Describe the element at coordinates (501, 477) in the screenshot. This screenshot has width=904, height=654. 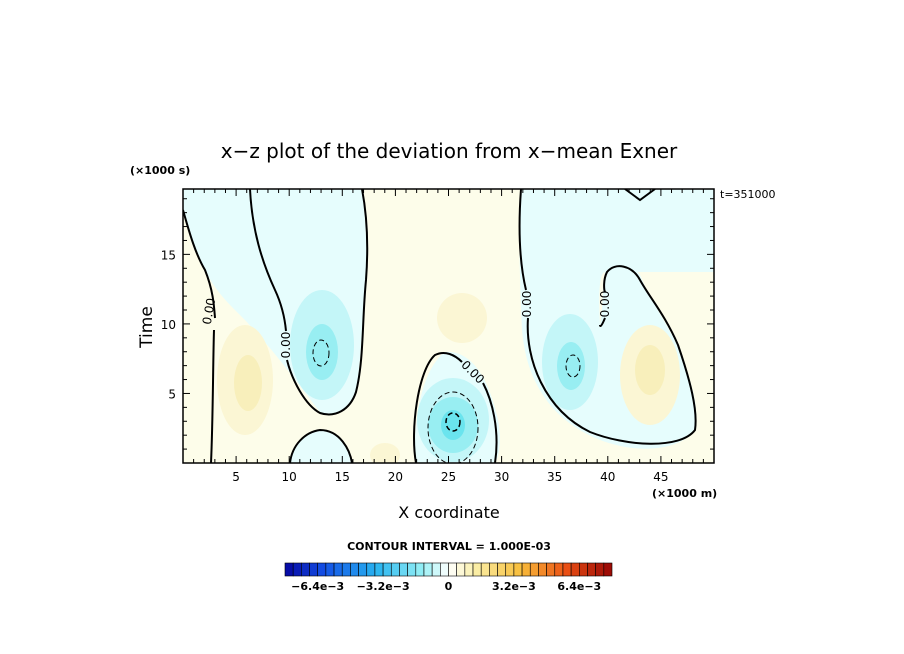
I see `x-tick-label: 30` at that location.